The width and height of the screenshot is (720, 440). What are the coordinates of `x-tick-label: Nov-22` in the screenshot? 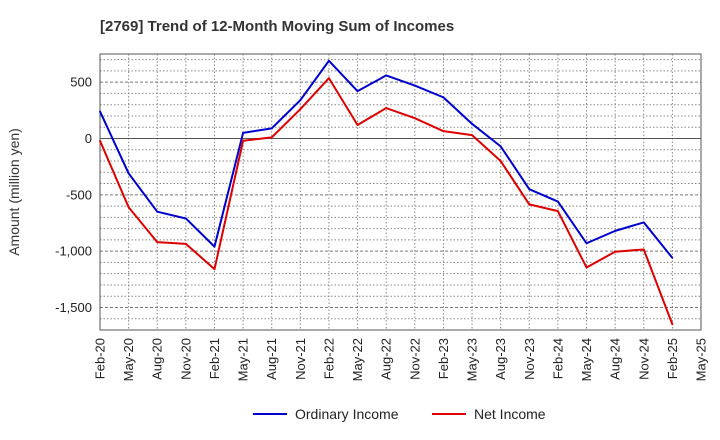 It's located at (414, 359).